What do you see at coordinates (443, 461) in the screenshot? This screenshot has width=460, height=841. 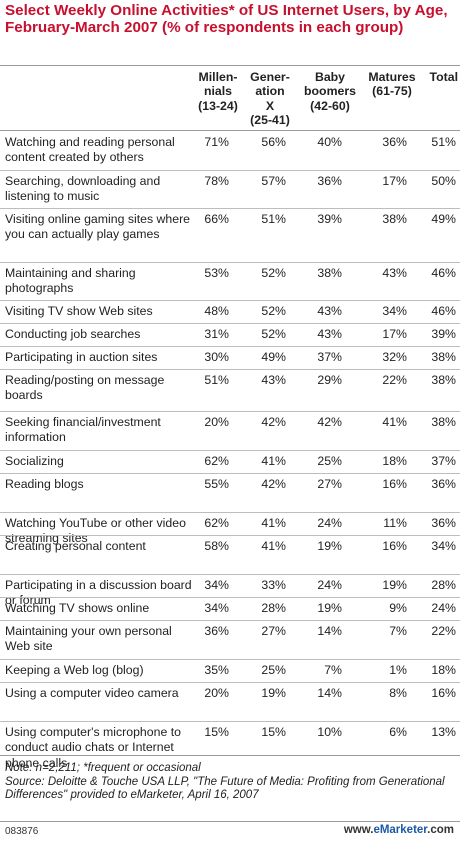 I see `cell-total: 37%` at bounding box center [443, 461].